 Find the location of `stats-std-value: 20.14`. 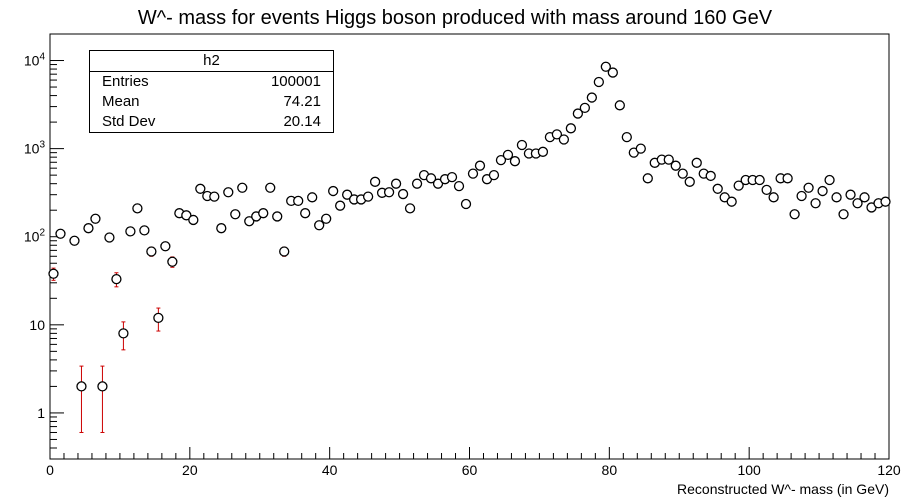

stats-std-value: 20.14 is located at coordinates (302, 121).